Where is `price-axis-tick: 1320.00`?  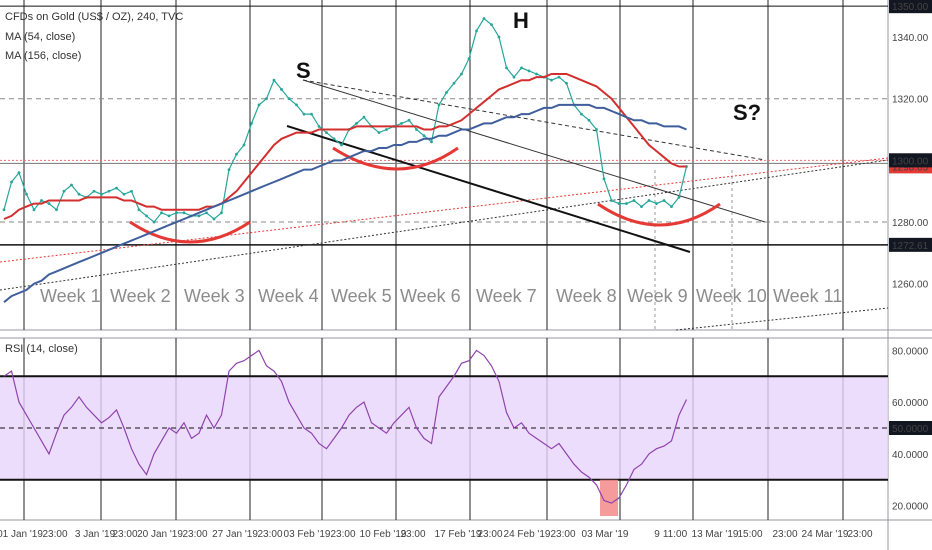
price-axis-tick: 1320.00 is located at coordinates (910, 100).